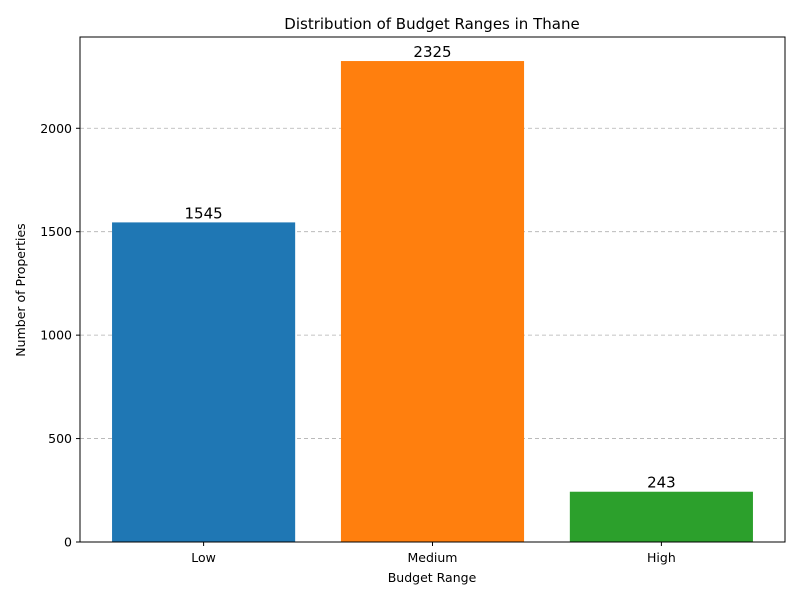 The height and width of the screenshot is (604, 800). What do you see at coordinates (661, 483) in the screenshot?
I see `data-label-high: 243` at bounding box center [661, 483].